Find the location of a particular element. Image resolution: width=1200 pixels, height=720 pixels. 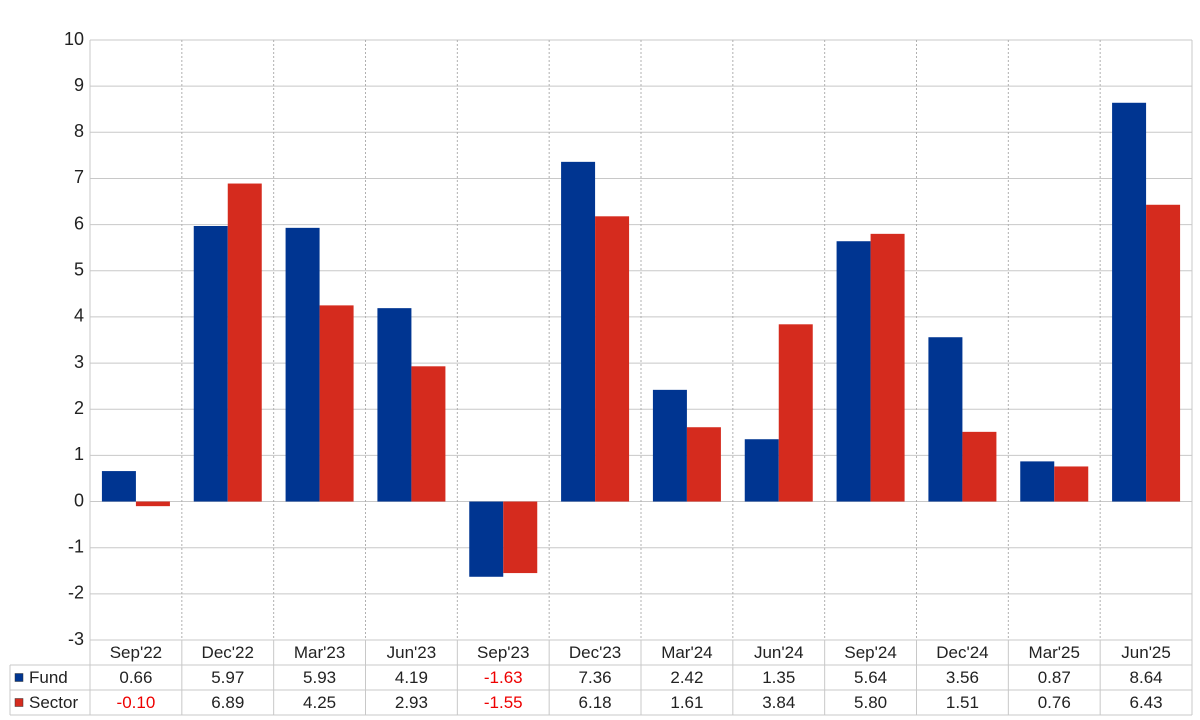

y-tick-label: 7 is located at coordinates (79, 177).